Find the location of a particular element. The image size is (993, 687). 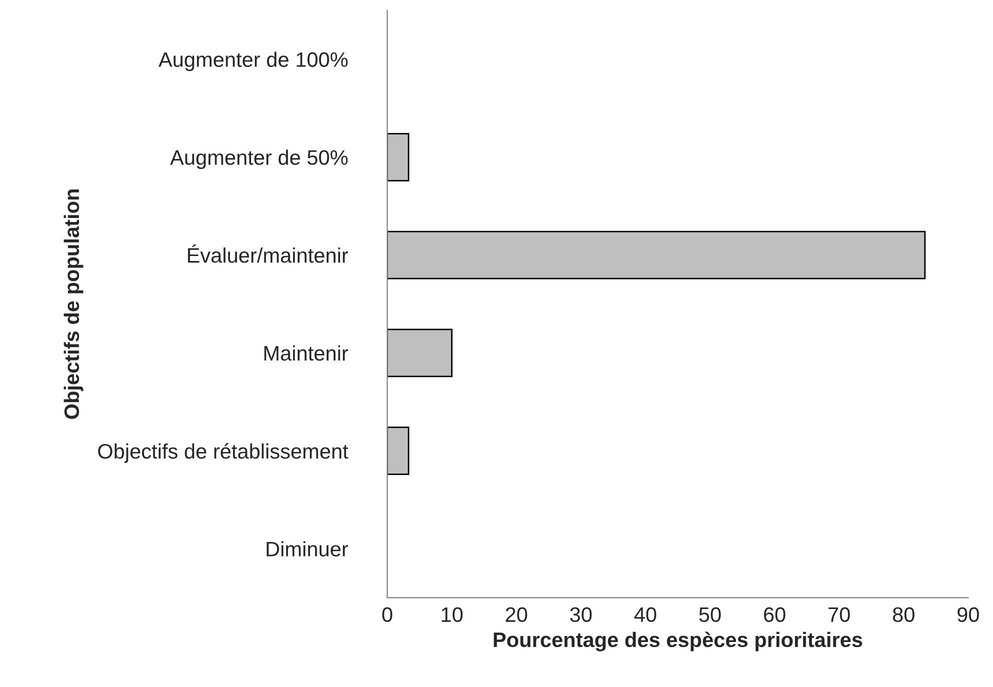

x-tick-label: 20 is located at coordinates (517, 614).